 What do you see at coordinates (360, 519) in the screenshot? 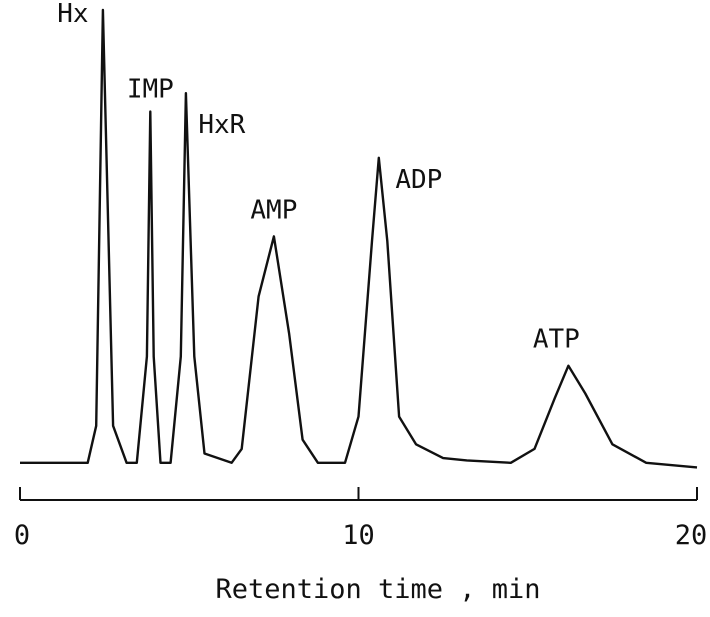
I see `x-axis-ticks: 0 10 20` at bounding box center [360, 519].